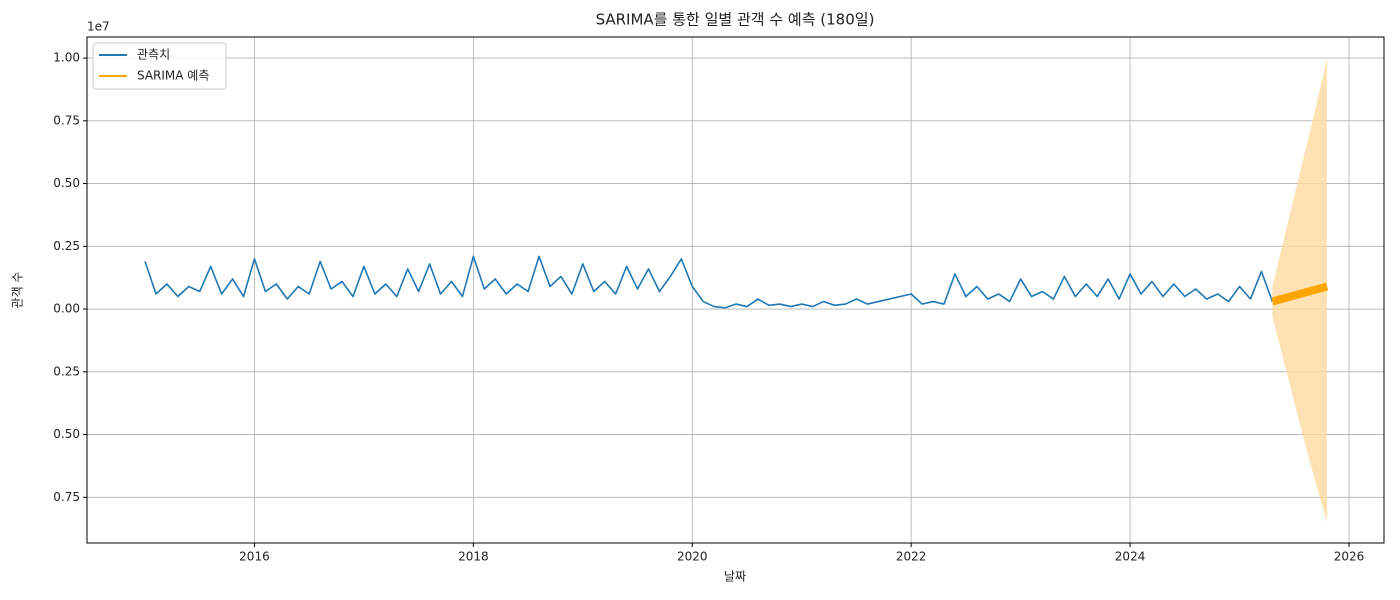 The width and height of the screenshot is (1400, 600). I want to click on y-tick-label: 0.00, so click(66, 309).